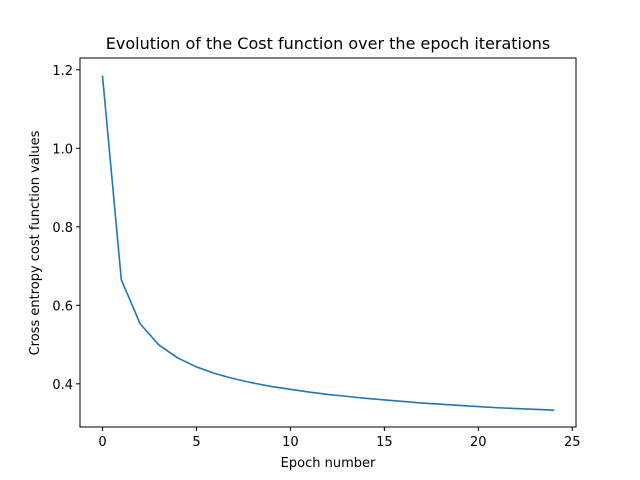 The height and width of the screenshot is (480, 640). Describe the element at coordinates (102, 442) in the screenshot. I see `x-tick-label: 0` at that location.